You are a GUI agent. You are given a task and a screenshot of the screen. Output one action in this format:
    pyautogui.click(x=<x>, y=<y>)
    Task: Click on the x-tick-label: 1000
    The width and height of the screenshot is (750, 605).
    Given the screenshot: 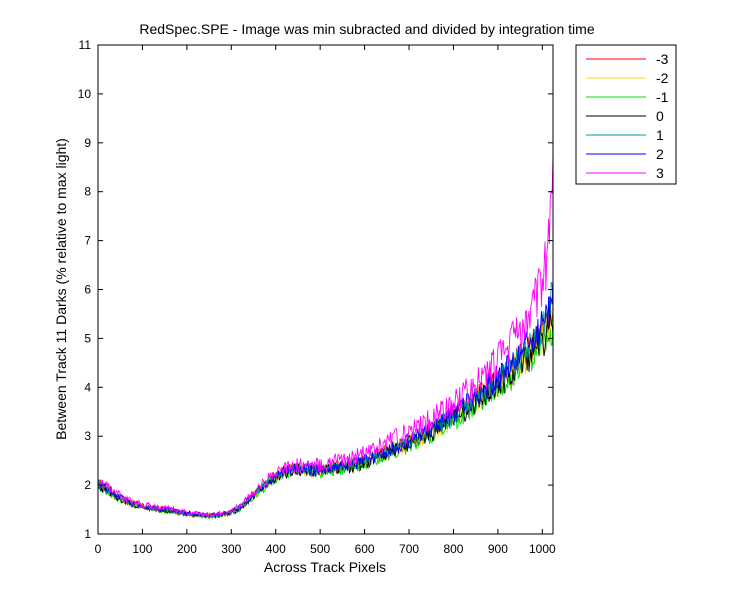 What is the action you would take?
    pyautogui.click(x=542, y=549)
    